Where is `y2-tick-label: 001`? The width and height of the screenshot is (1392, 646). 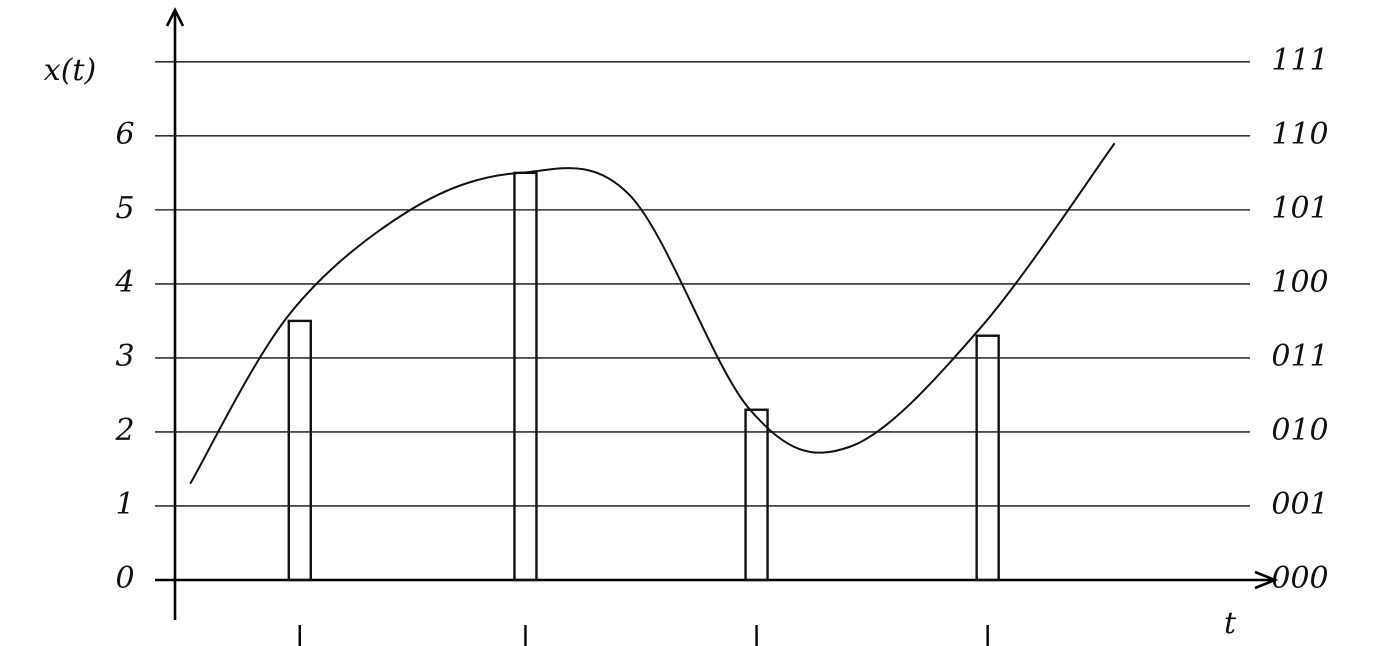
y2-tick-label: 001 is located at coordinates (1299, 504).